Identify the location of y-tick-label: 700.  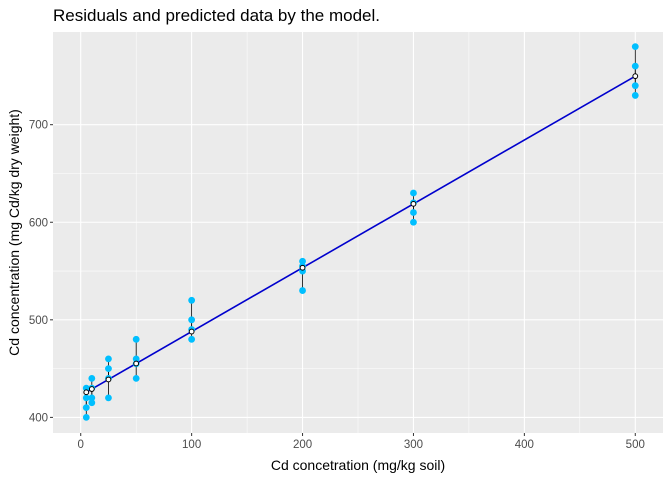
(38, 126).